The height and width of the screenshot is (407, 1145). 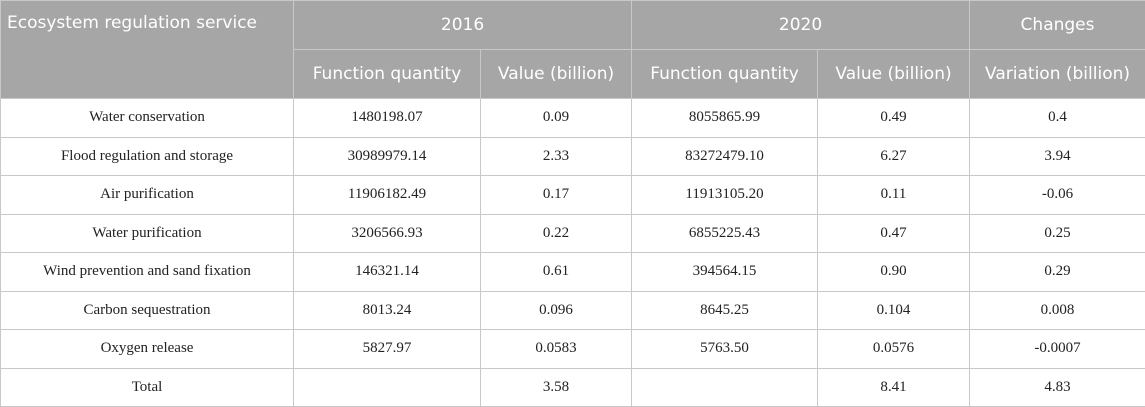 I want to click on cell-value-2020: 0.47, so click(x=894, y=233).